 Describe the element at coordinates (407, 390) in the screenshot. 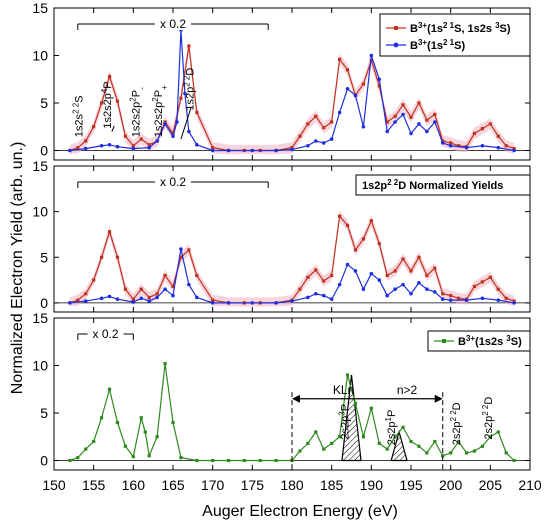

I see `klnn-label: n>2` at that location.